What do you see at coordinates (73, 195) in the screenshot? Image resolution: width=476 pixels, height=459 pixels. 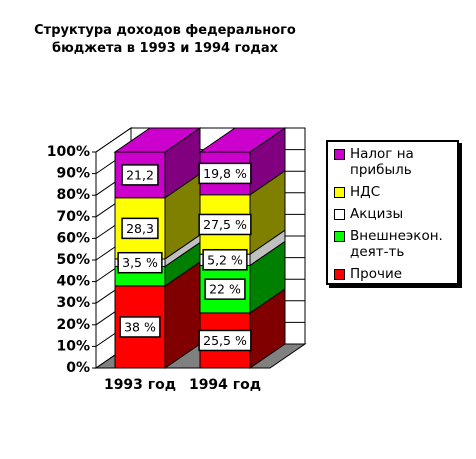 I see `y-tick-label: 80%` at bounding box center [73, 195].